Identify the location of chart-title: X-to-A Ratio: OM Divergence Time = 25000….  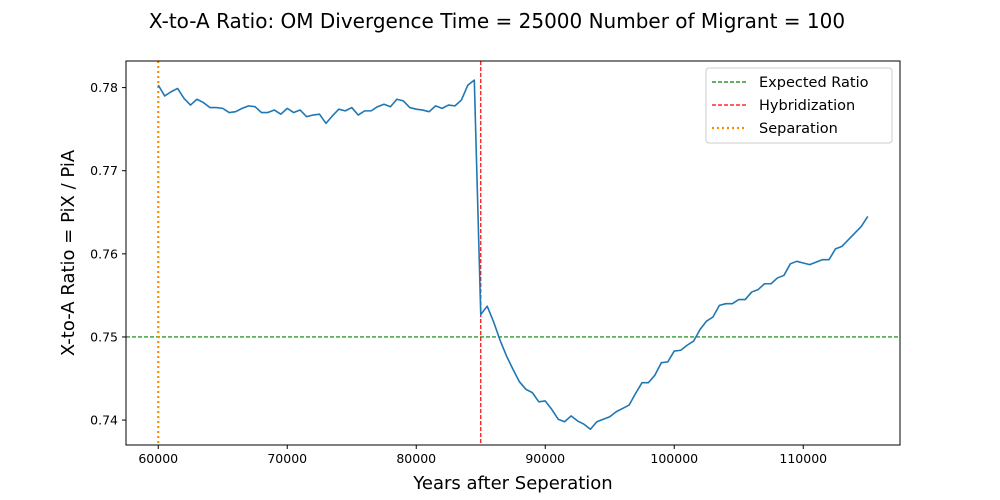
(497, 21).